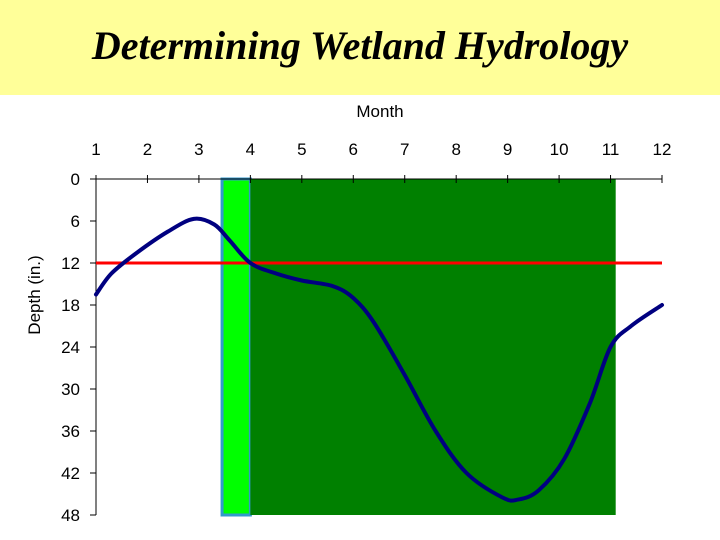  Describe the element at coordinates (198, 149) in the screenshot. I see `x-tick-label-3: 3` at that location.